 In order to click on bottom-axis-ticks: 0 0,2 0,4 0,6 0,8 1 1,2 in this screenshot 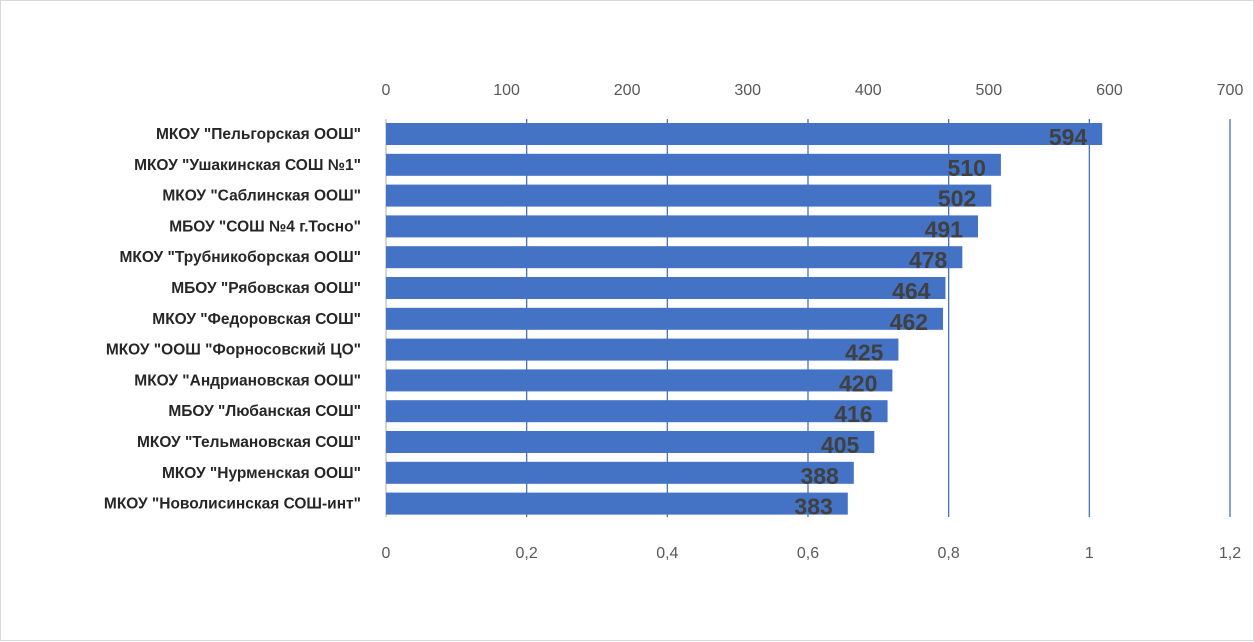, I will do `click(812, 553)`.